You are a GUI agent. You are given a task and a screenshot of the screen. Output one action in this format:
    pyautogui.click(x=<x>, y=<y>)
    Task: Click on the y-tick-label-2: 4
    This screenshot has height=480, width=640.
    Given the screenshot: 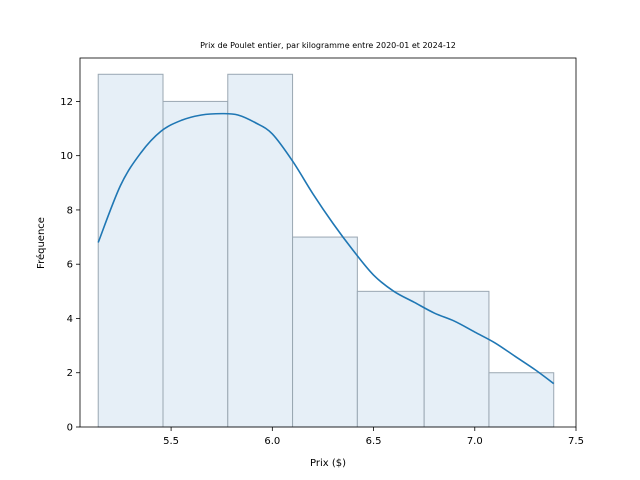 What is the action you would take?
    pyautogui.click(x=70, y=319)
    